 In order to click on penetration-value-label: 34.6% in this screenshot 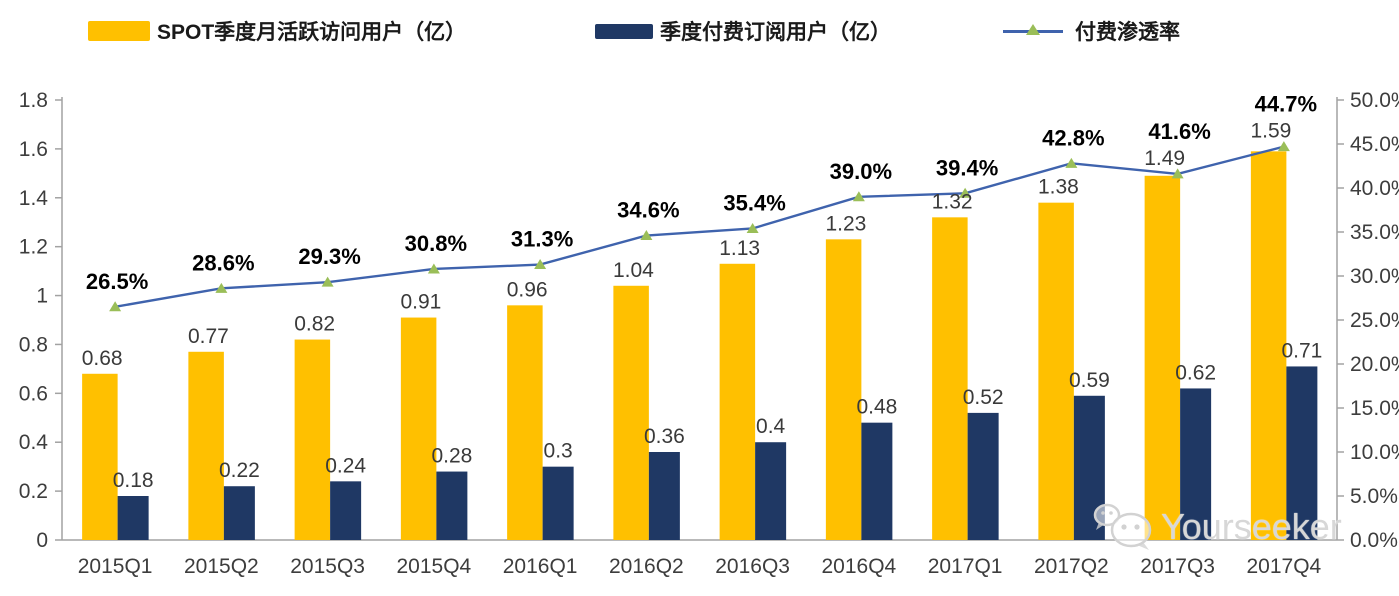, I will do `click(648, 210)`.